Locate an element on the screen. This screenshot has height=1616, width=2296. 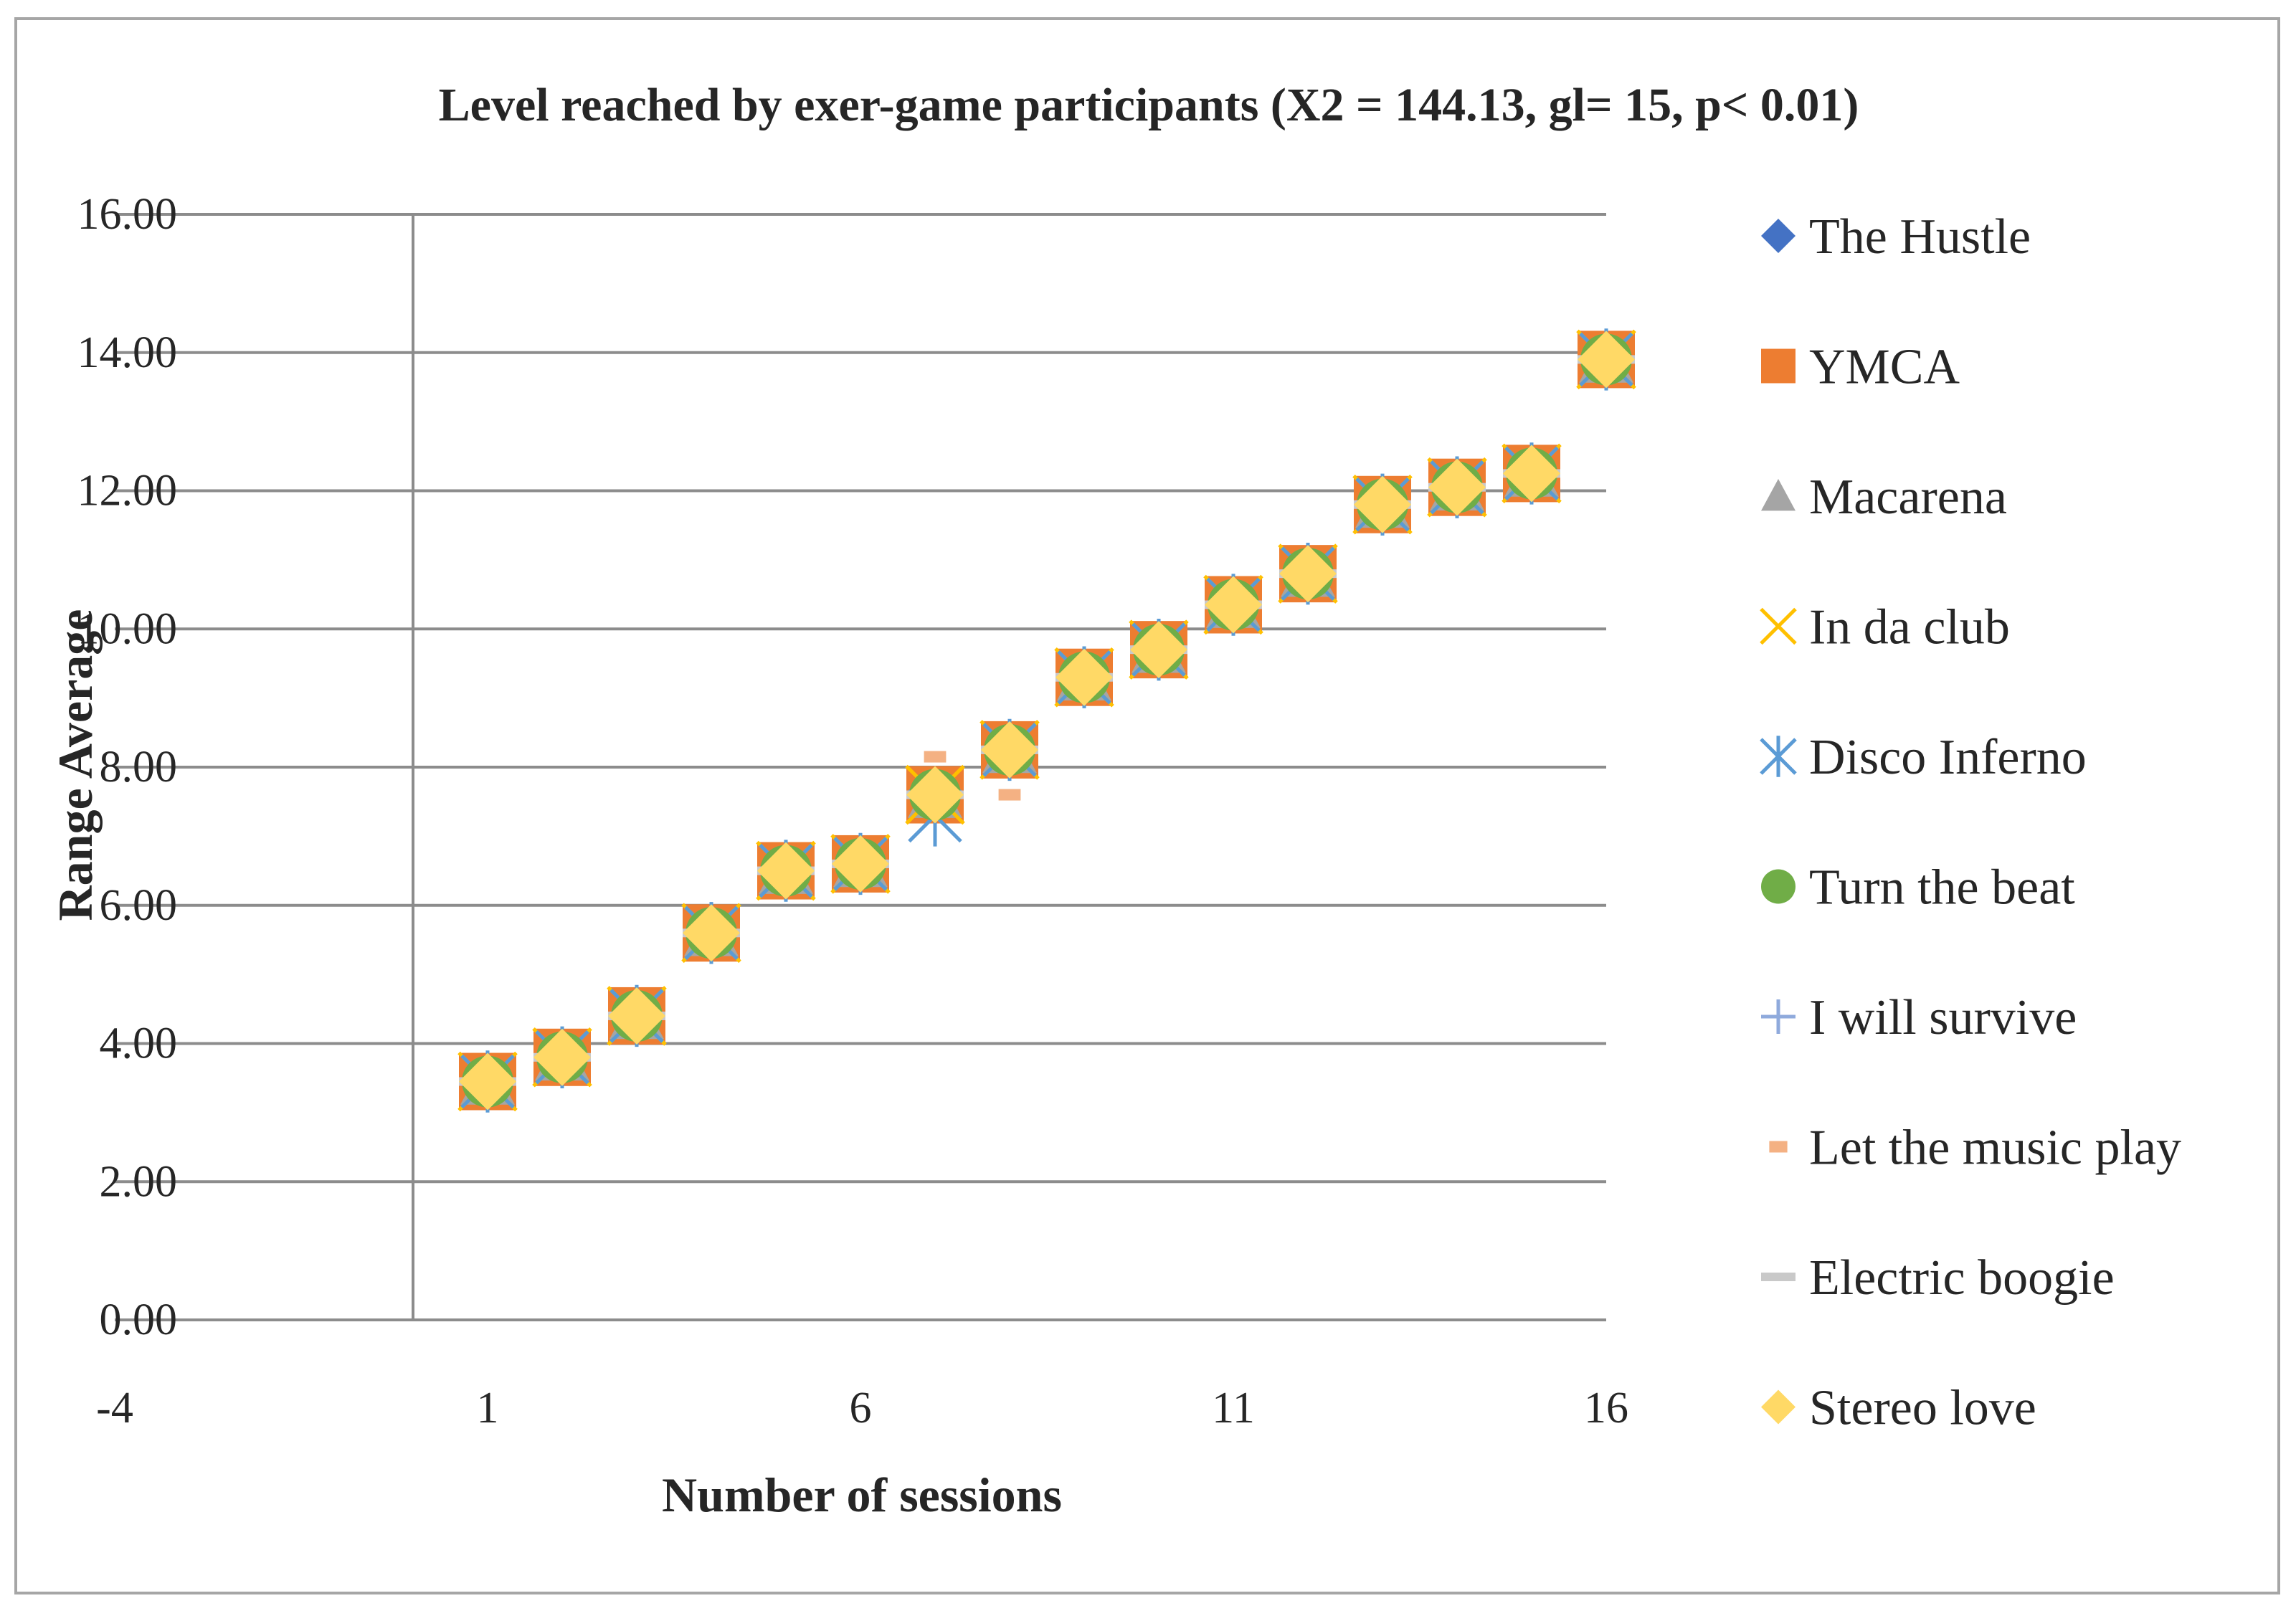
legend-item: I will survive is located at coordinates (1919, 1017).